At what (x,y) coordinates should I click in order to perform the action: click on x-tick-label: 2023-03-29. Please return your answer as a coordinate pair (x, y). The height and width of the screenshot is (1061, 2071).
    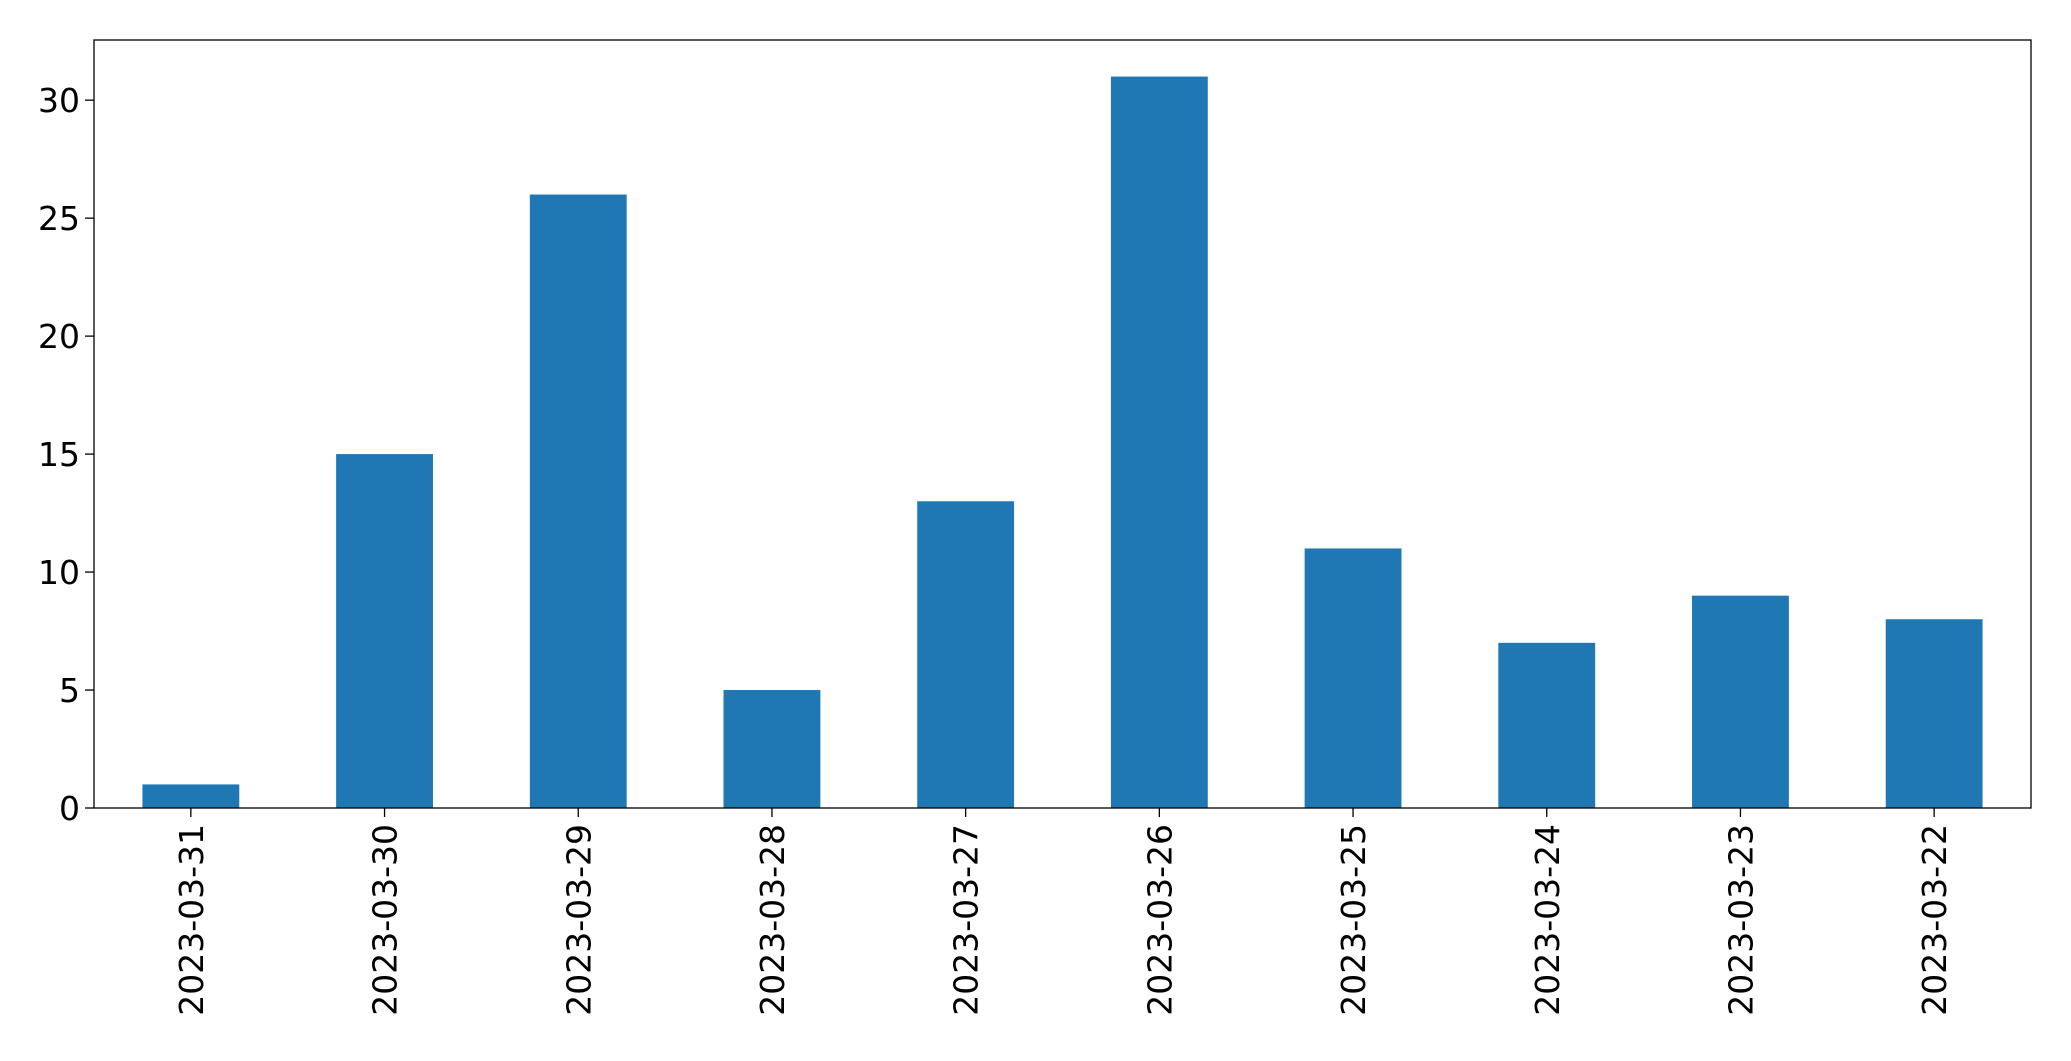
    Looking at the image, I should click on (578, 920).